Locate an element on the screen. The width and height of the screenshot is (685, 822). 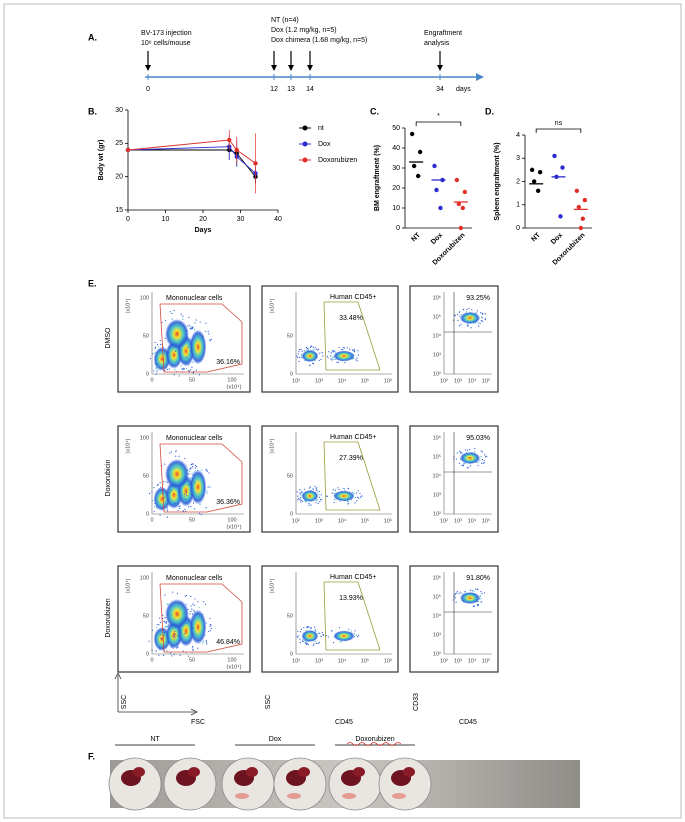
tick-label: 13 is located at coordinates (291, 89).